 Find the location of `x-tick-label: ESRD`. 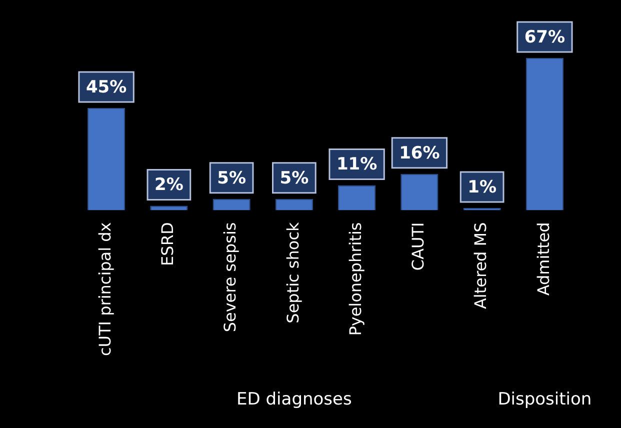

x-tick-label: ESRD is located at coordinates (168, 244).